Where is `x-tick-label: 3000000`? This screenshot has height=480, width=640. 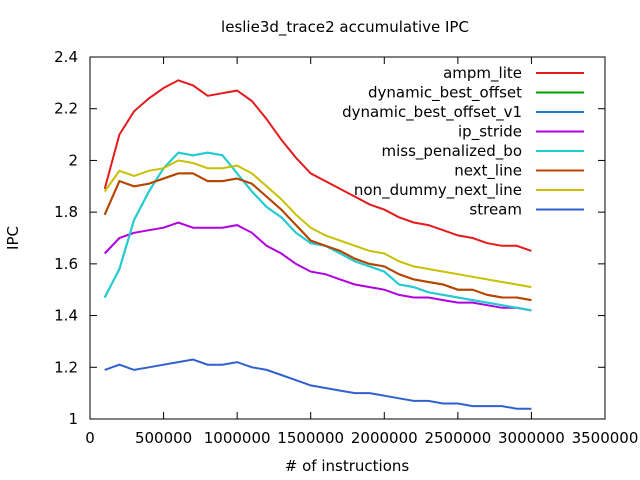 x-tick-label: 3000000 is located at coordinates (531, 438).